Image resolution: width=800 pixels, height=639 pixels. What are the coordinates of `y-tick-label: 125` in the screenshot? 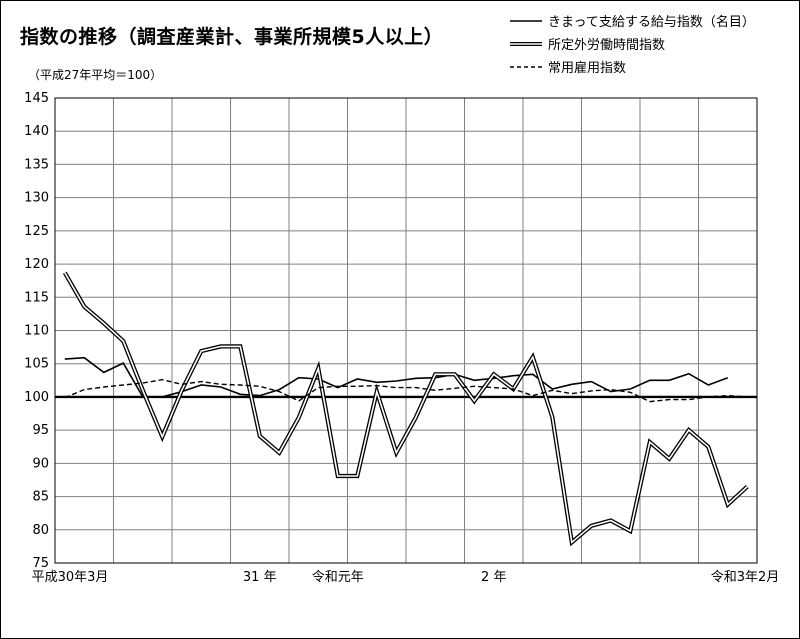 It's located at (36, 231).